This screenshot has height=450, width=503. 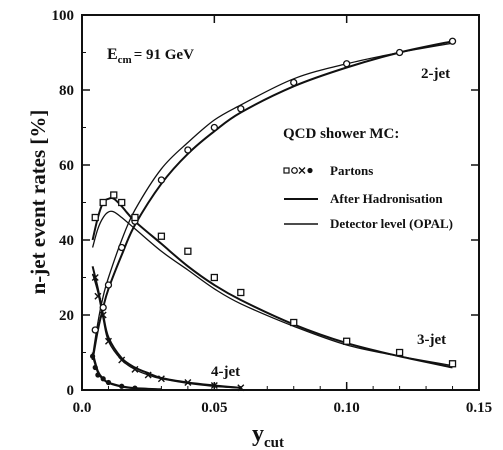 I want to click on y-tick-label: 80, so click(x=66, y=91).